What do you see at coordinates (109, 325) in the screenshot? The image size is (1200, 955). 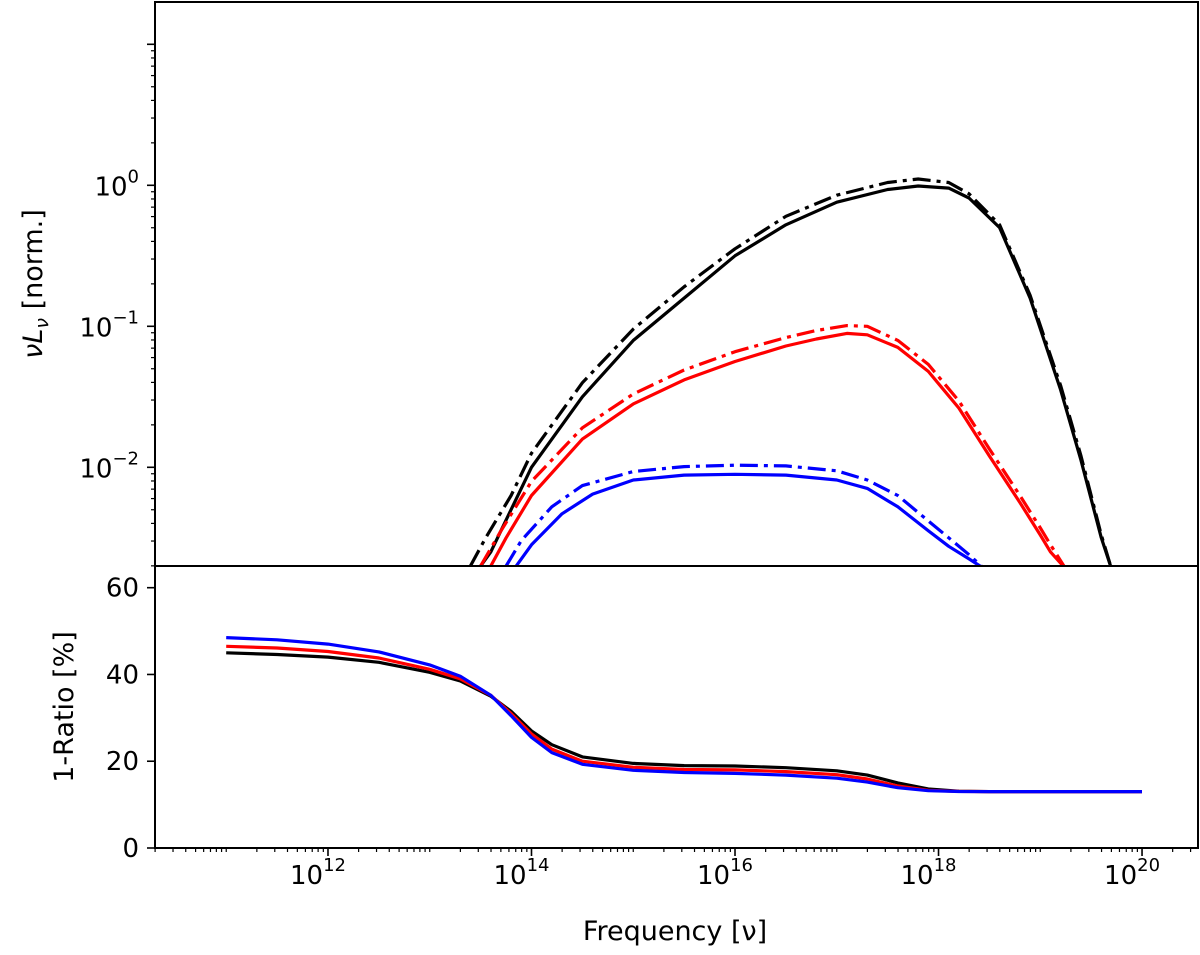 I see `top-y-tick-label: 10⁻¹` at bounding box center [109, 325].